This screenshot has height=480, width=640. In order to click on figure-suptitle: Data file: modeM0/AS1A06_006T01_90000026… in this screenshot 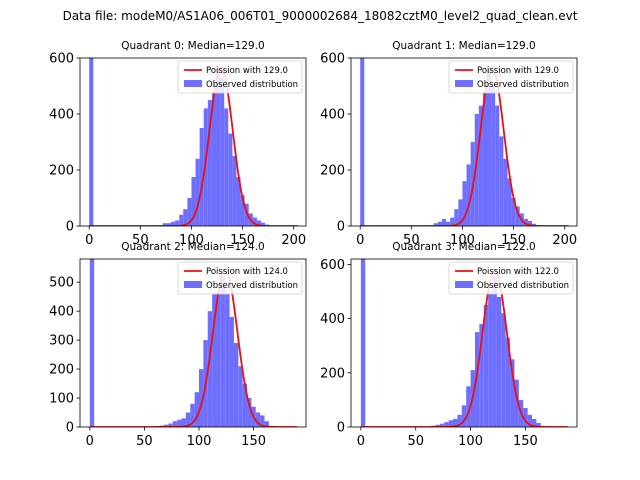, I will do `click(320, 16)`.